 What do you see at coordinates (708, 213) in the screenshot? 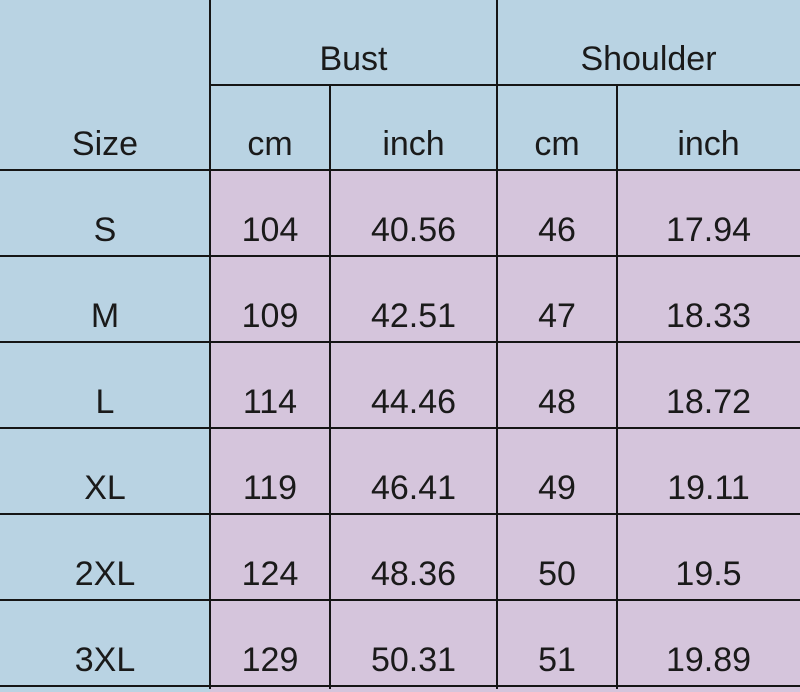
I see `cell-shoulder-inch: 17.94` at bounding box center [708, 213].